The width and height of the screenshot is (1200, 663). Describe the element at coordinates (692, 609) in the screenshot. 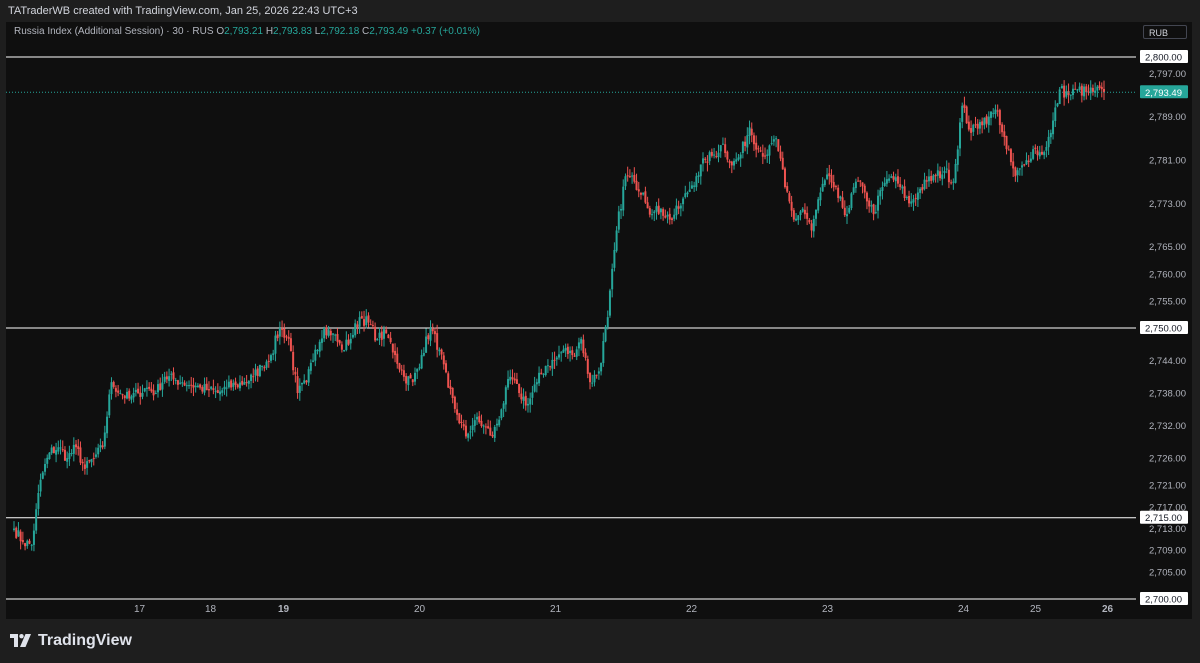

I see `x-tick-label: 22` at that location.